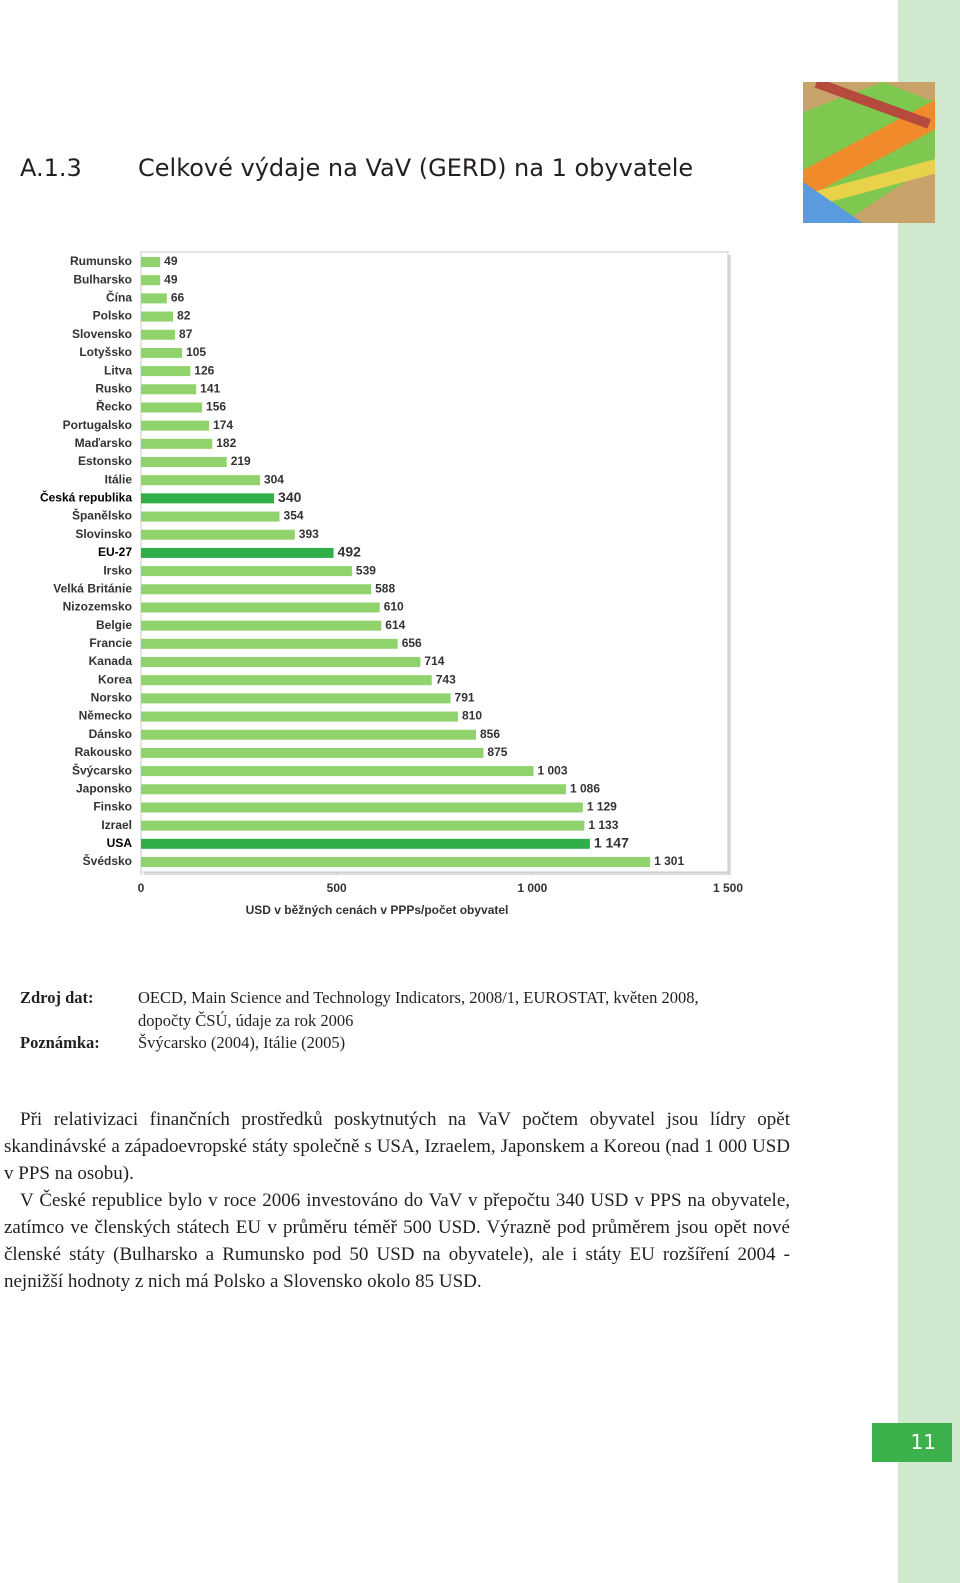 This screenshot has width=960, height=1583. What do you see at coordinates (532, 888) in the screenshot?
I see `x-tick-label: 1 000` at bounding box center [532, 888].